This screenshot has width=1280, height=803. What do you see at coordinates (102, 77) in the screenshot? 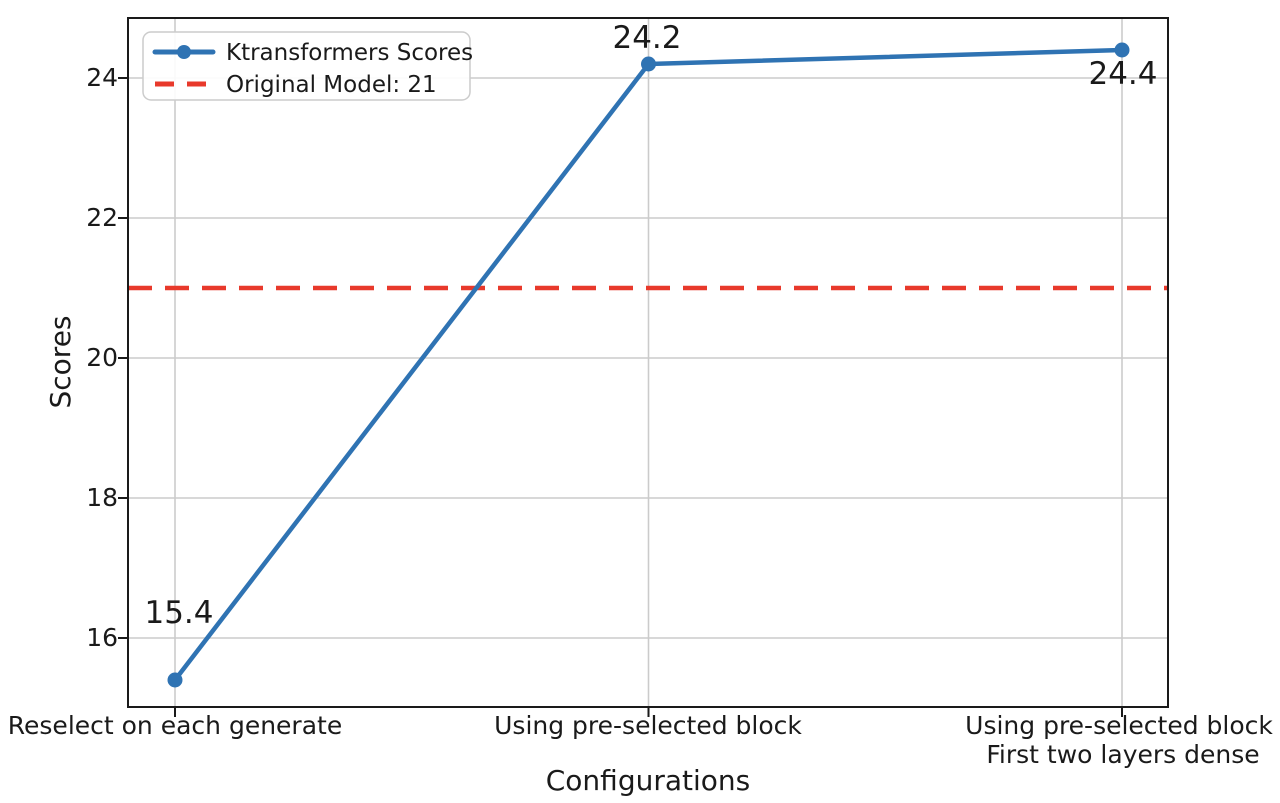
I see `y-tick-label: 24` at bounding box center [102, 77].